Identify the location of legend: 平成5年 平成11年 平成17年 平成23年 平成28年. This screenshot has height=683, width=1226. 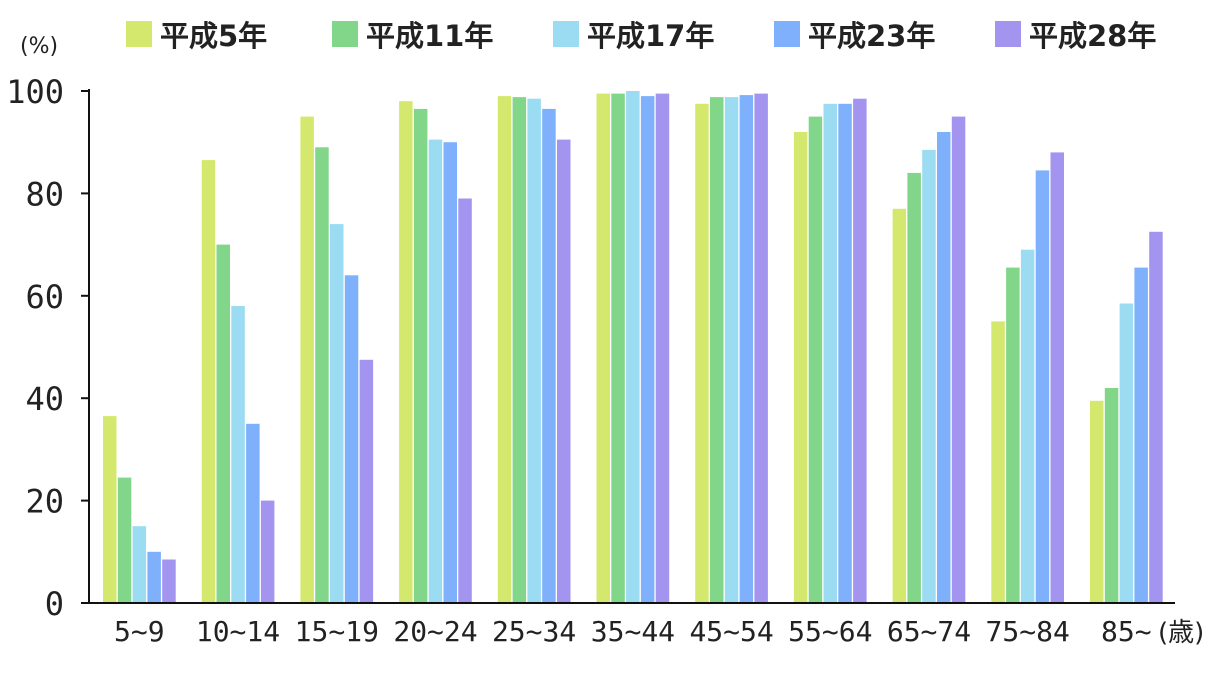
(613, 34).